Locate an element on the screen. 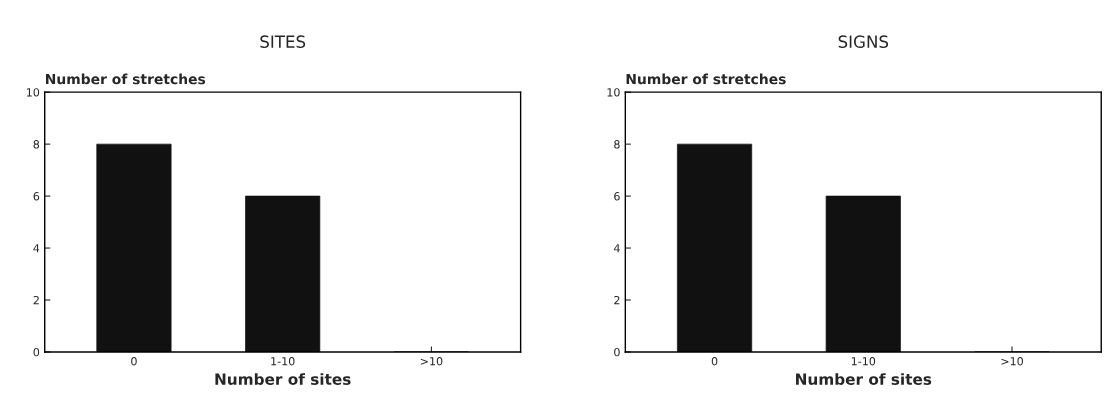  chart-title: SITES is located at coordinates (283, 41).